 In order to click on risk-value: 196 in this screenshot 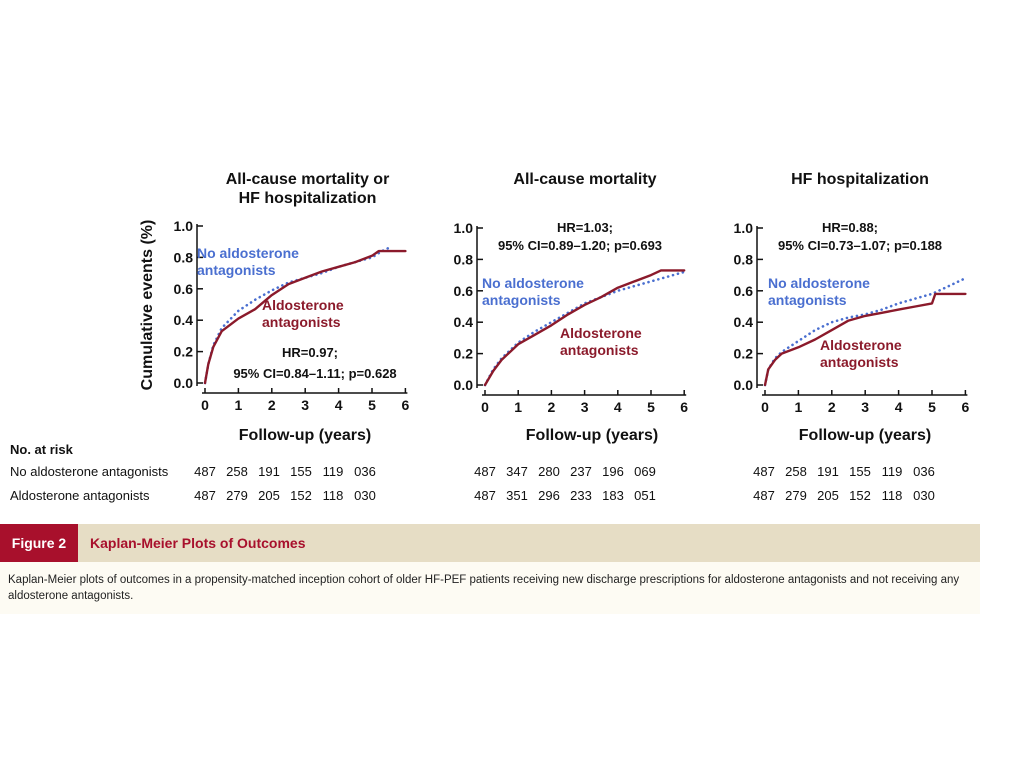, I will do `click(613, 471)`.